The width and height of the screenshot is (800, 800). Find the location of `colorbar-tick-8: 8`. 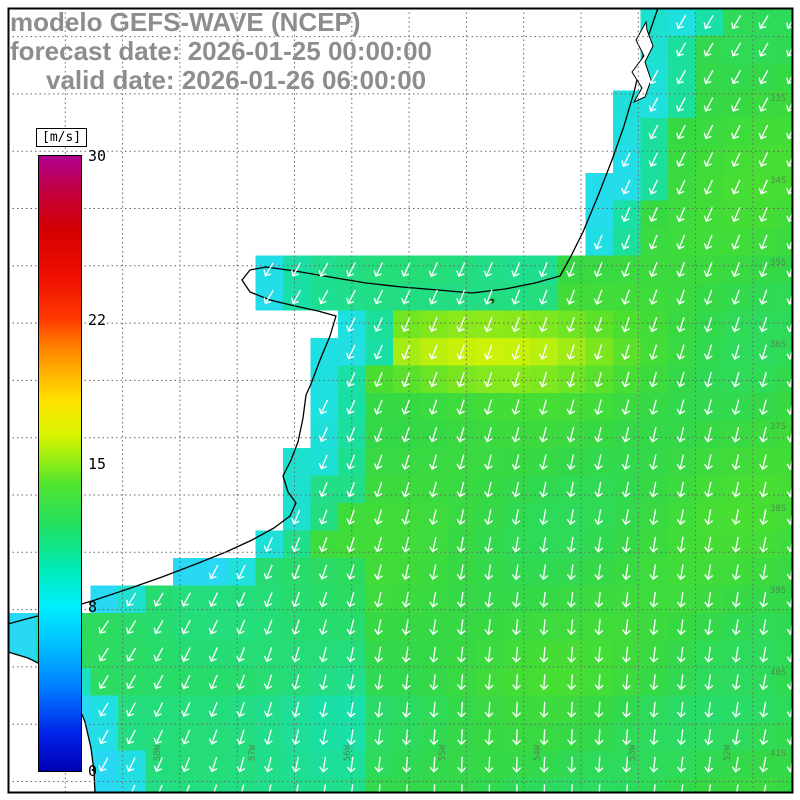

colorbar-tick-8: 8 is located at coordinates (93, 607).